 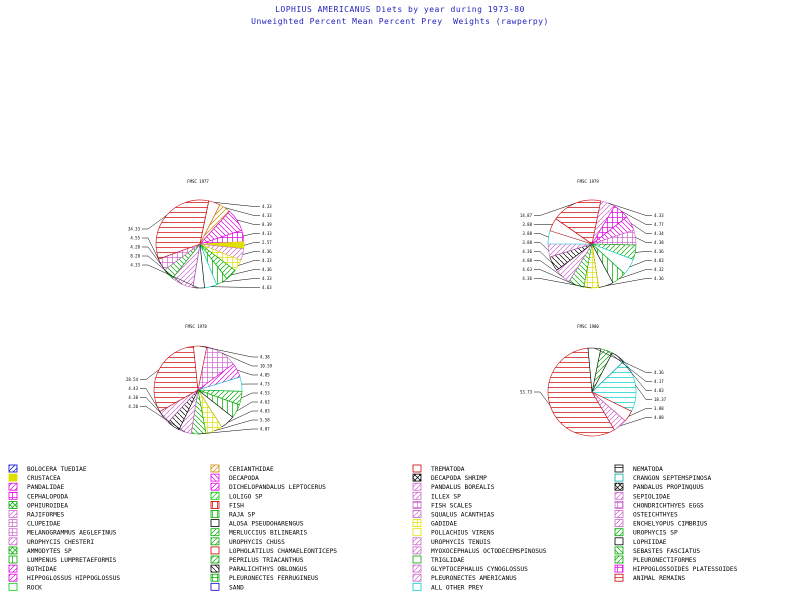 I want to click on legend-item: MERLUCCIUS BILINEARIS, so click(x=259, y=532).